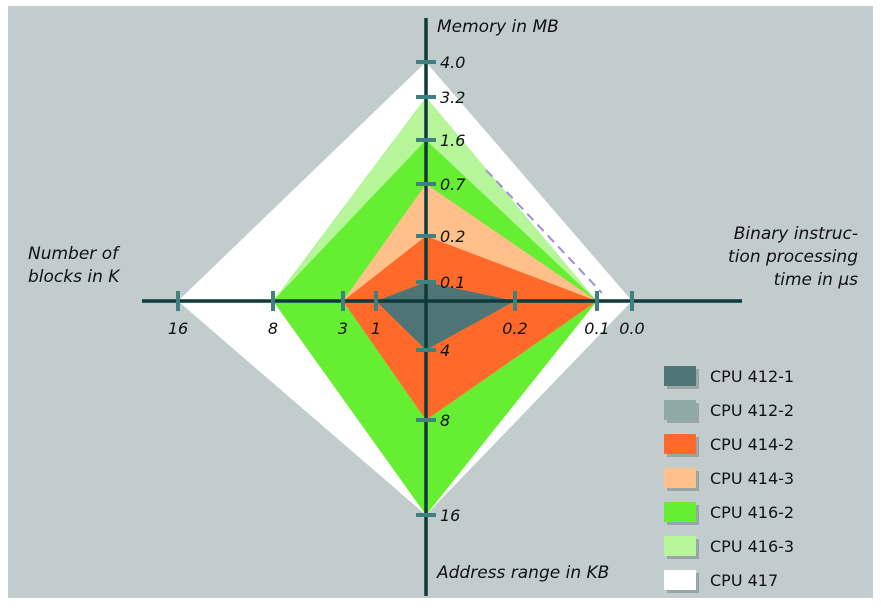  I want to click on tick-label-address-1: 8, so click(445, 420).